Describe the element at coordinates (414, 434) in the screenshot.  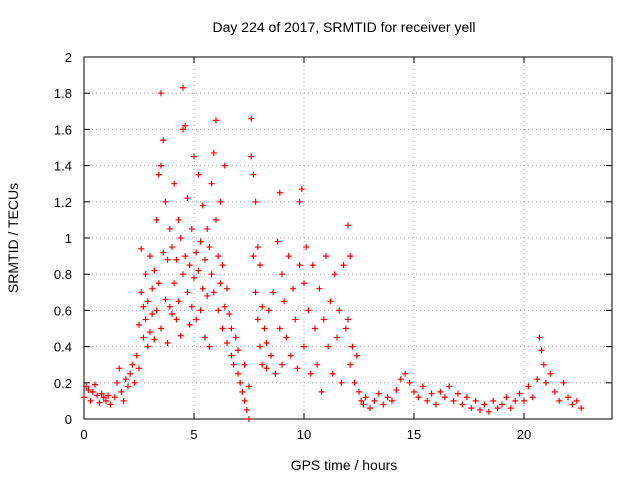
I see `x-tick-label: 15` at that location.